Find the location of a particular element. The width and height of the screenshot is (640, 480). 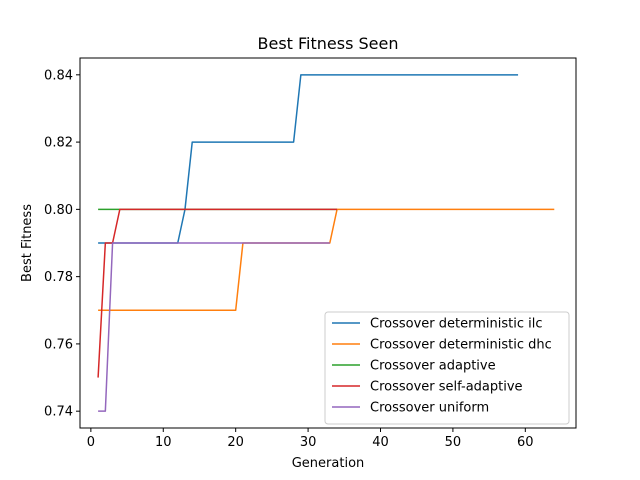

x-tick-label: 30 is located at coordinates (308, 442).